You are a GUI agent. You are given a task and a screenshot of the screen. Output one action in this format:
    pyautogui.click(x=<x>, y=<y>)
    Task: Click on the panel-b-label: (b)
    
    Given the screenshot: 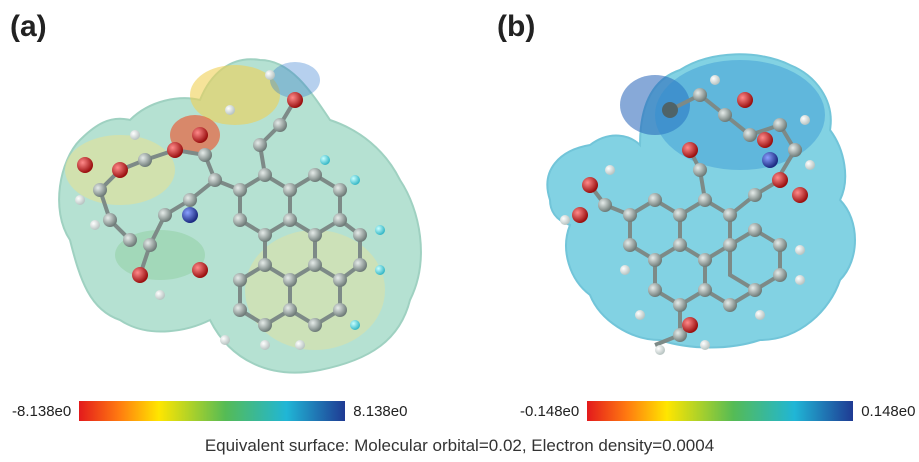 What is the action you would take?
    pyautogui.click(x=516, y=26)
    